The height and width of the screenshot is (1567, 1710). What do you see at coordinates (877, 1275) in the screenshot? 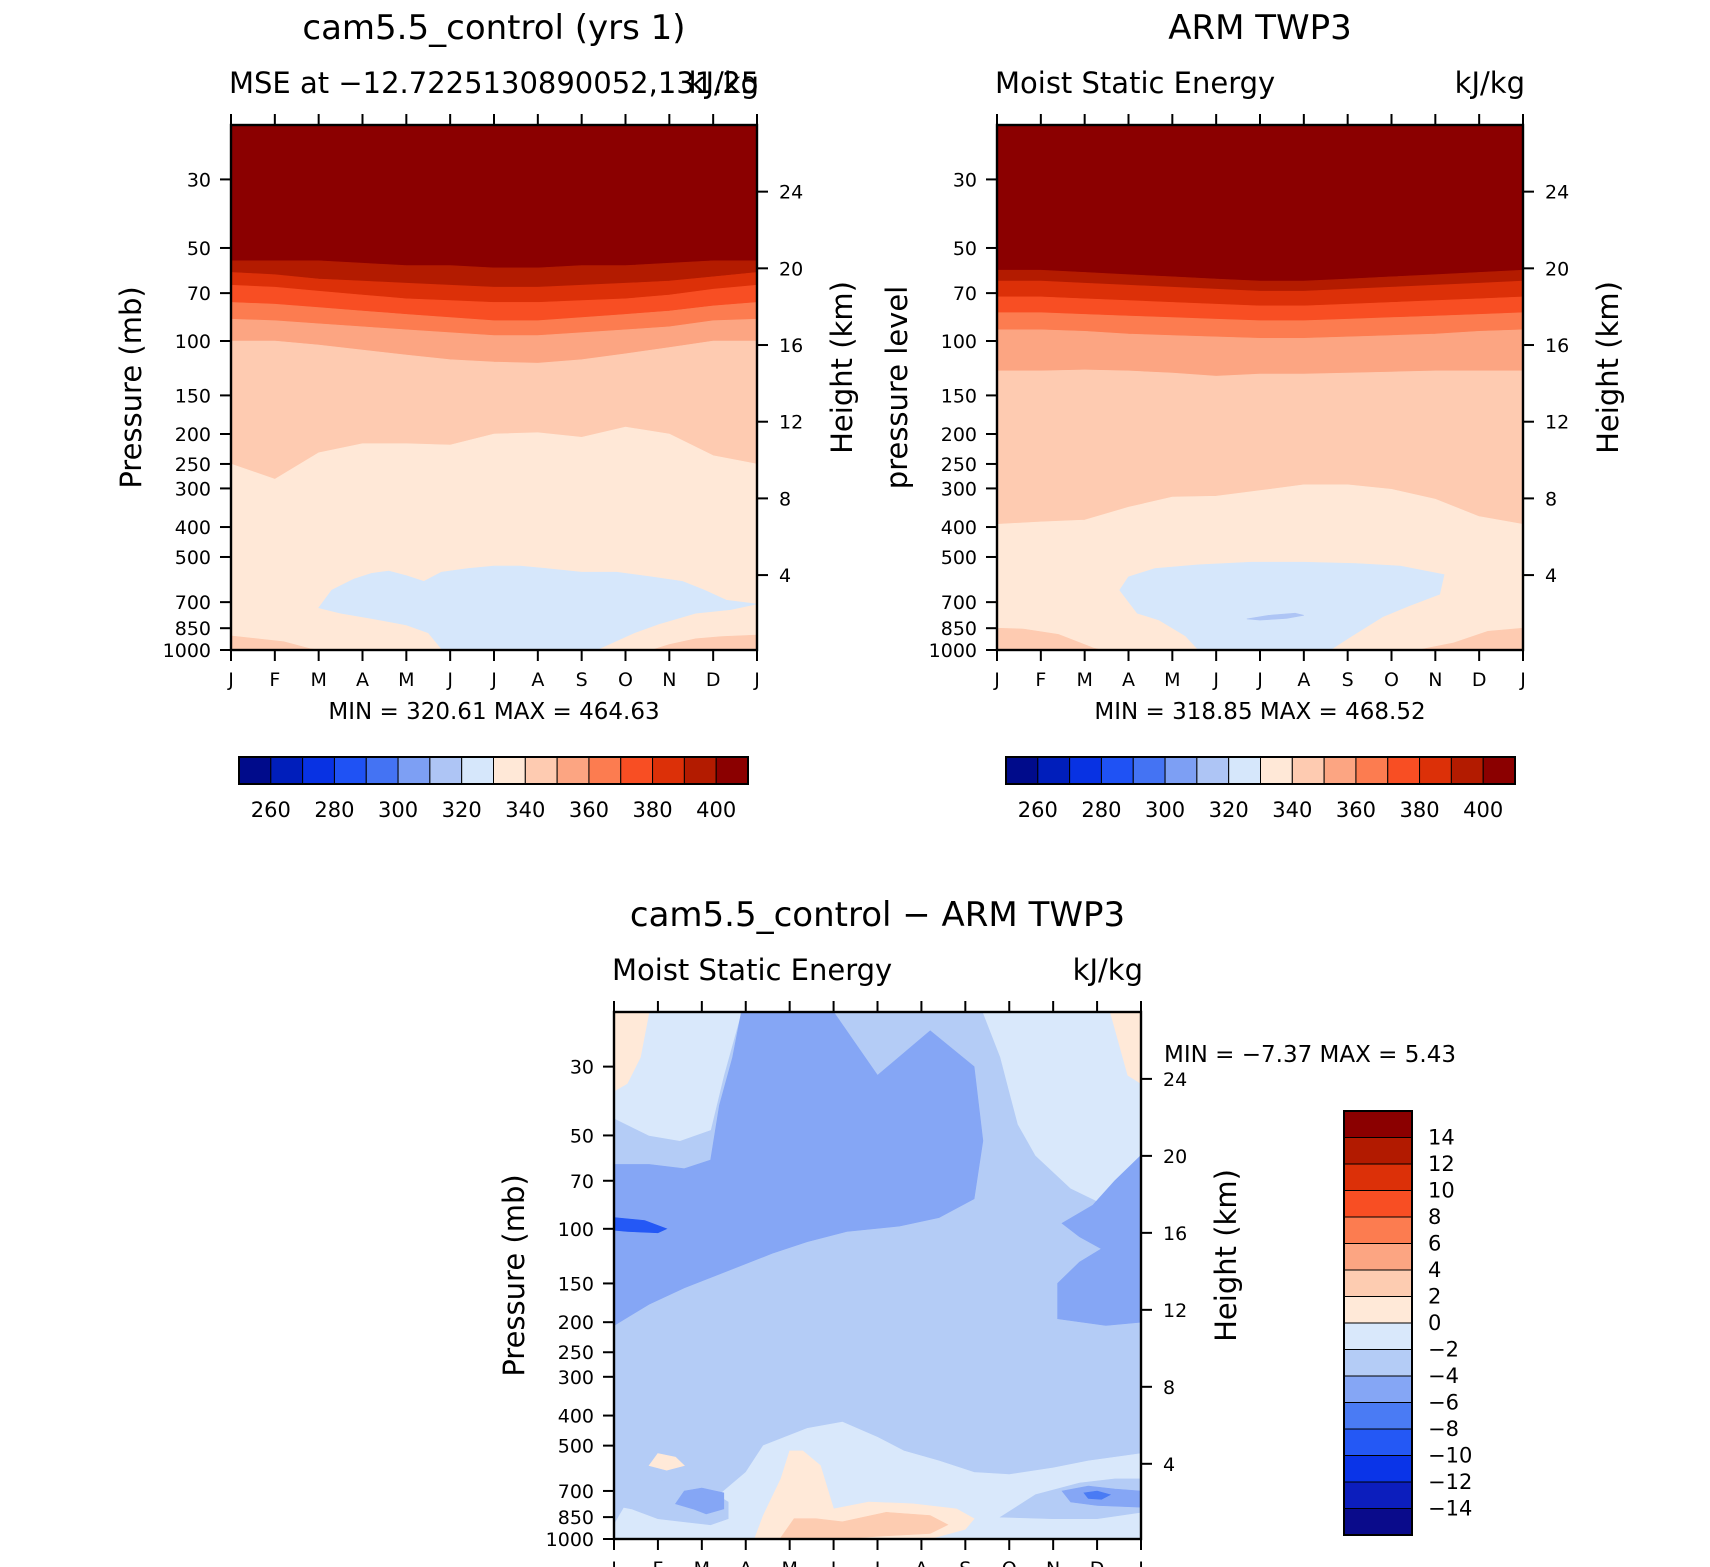
I see `panel3-field` at bounding box center [877, 1275].